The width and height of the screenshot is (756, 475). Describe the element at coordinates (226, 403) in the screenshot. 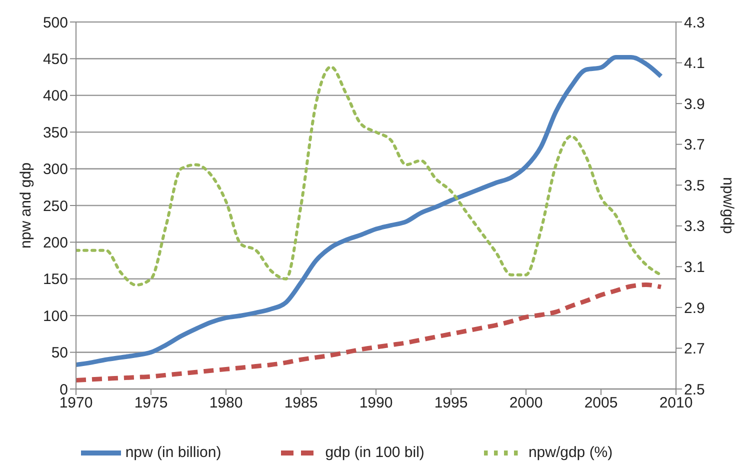

I see `x-tick-label: 1980` at that location.